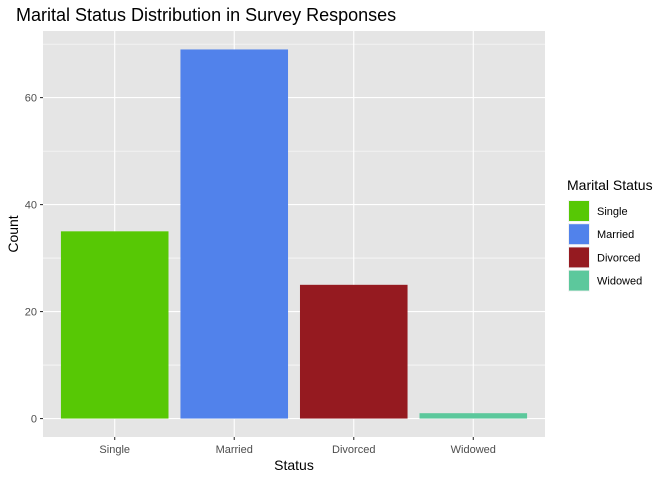  What do you see at coordinates (353, 351) in the screenshot?
I see `bar-divorced` at bounding box center [353, 351].